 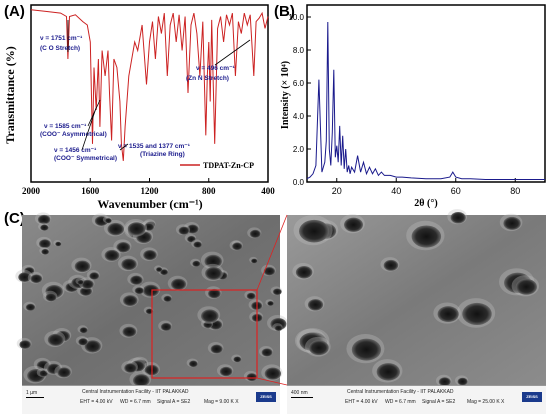 I want to click on sem-left-signal: Signal A = SE2, so click(x=174, y=402).